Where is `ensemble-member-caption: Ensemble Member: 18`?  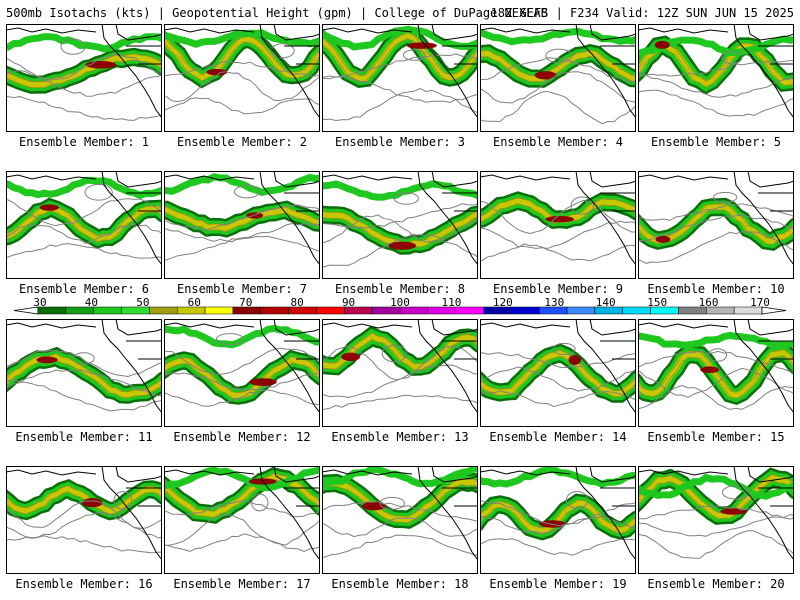
ensemble-member-caption: Ensemble Member: 18 is located at coordinates (400, 584).